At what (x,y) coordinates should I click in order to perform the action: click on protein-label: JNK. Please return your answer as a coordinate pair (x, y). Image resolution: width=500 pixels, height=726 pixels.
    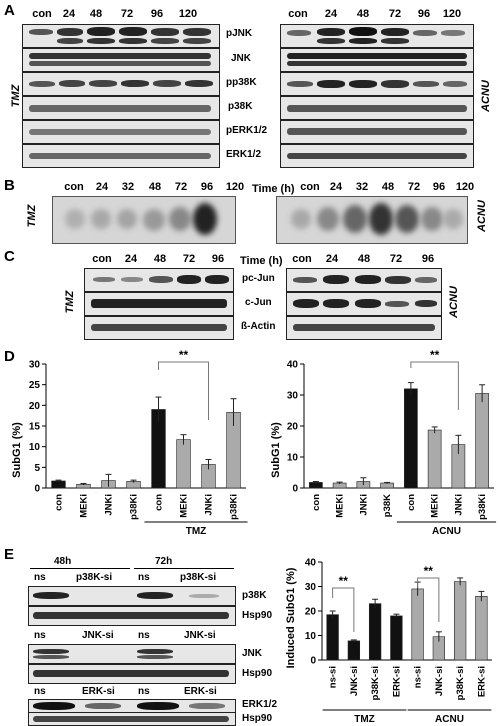
    Looking at the image, I should click on (252, 653).